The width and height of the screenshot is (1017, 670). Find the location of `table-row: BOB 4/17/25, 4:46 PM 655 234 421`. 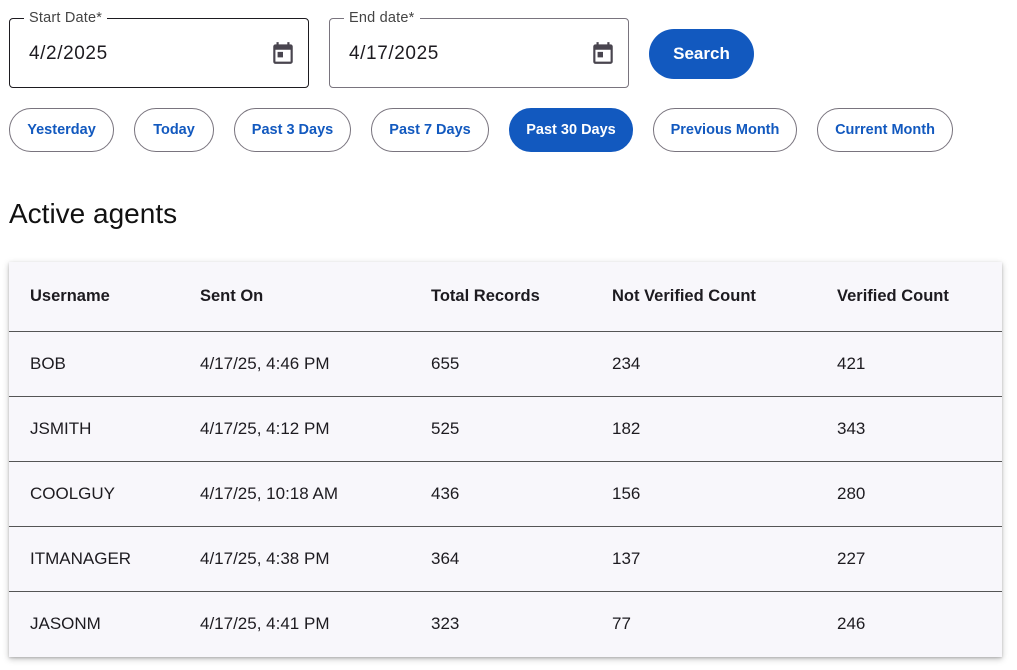

table-row: BOB 4/17/25, 4:46 PM 655 234 421 is located at coordinates (505, 364).